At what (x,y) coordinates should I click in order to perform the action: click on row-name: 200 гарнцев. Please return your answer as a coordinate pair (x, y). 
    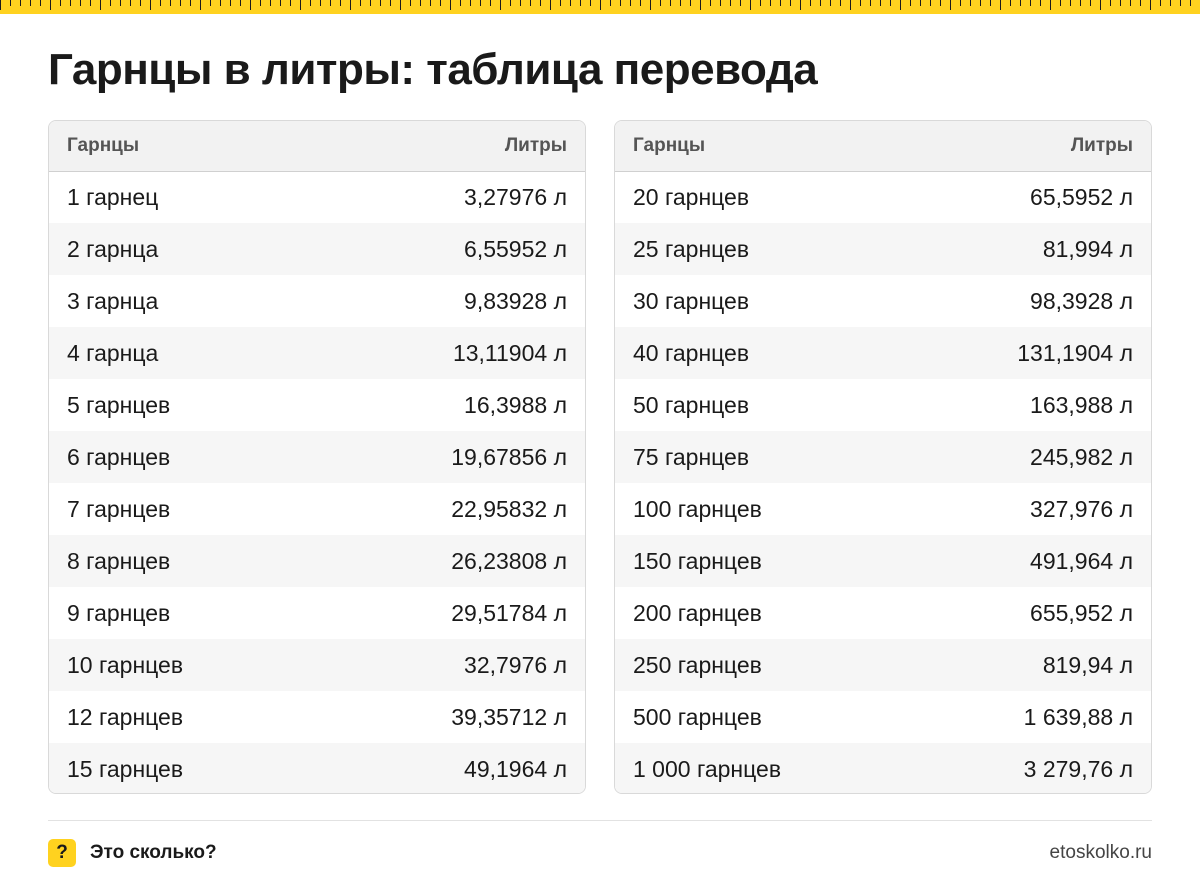
    Looking at the image, I should click on (697, 612).